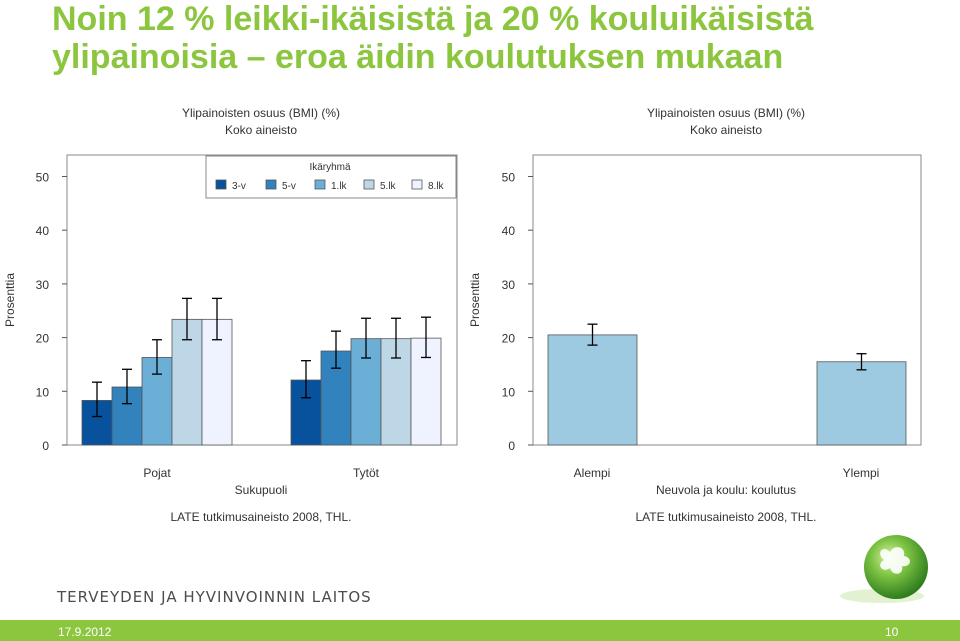 The image size is (960, 641). What do you see at coordinates (339, 186) in the screenshot?
I see `legend-label: 1.lk` at bounding box center [339, 186].